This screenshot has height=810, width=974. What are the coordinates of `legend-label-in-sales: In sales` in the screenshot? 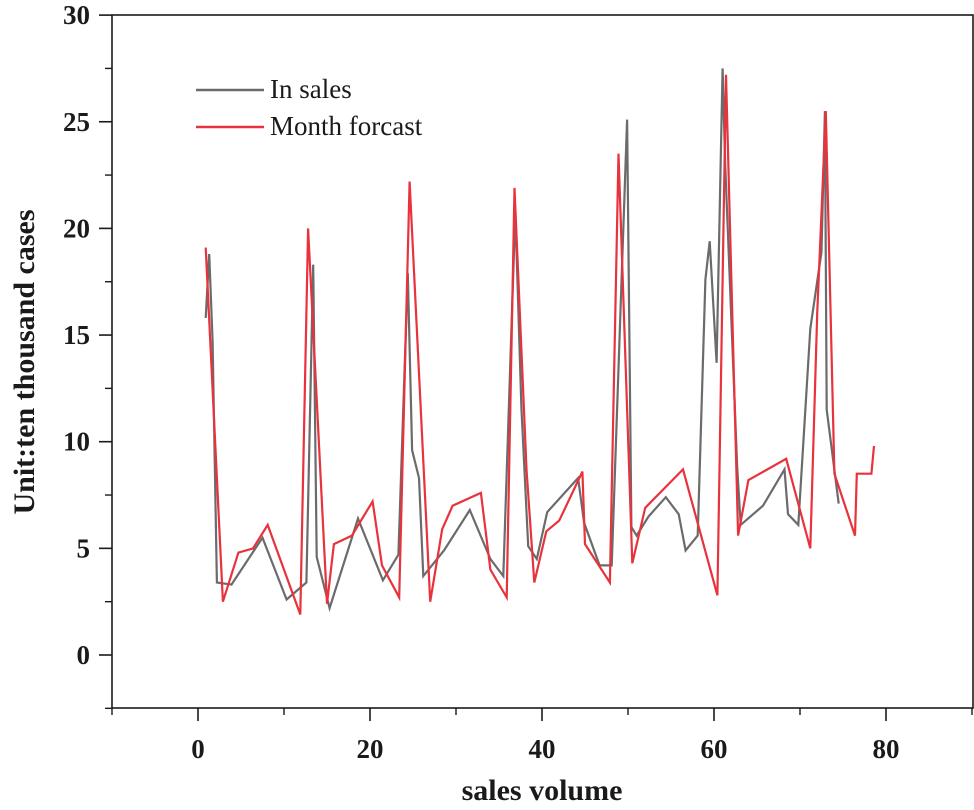 It's located at (311, 89).